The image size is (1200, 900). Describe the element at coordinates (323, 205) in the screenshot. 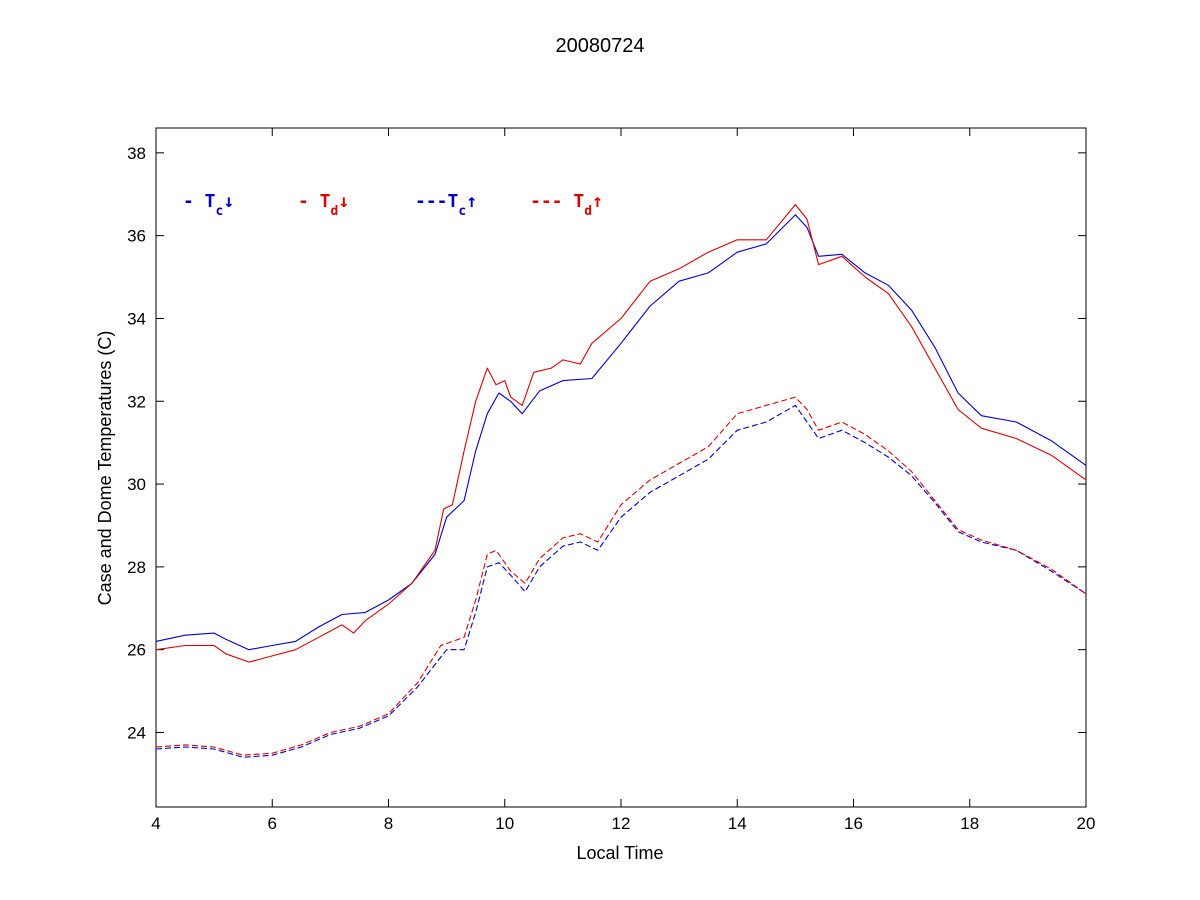

I see `legend-entry-2: - Td↓` at that location.